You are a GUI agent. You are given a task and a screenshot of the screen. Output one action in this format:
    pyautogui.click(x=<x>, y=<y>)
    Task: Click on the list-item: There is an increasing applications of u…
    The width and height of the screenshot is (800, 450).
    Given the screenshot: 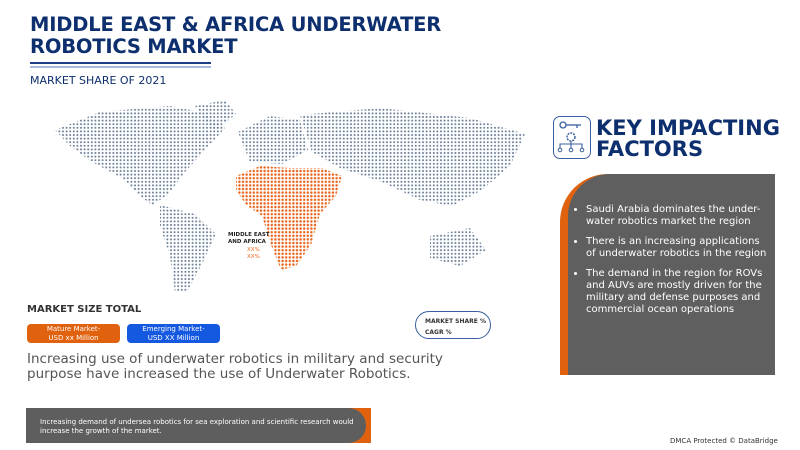 What is the action you would take?
    pyautogui.click(x=676, y=248)
    